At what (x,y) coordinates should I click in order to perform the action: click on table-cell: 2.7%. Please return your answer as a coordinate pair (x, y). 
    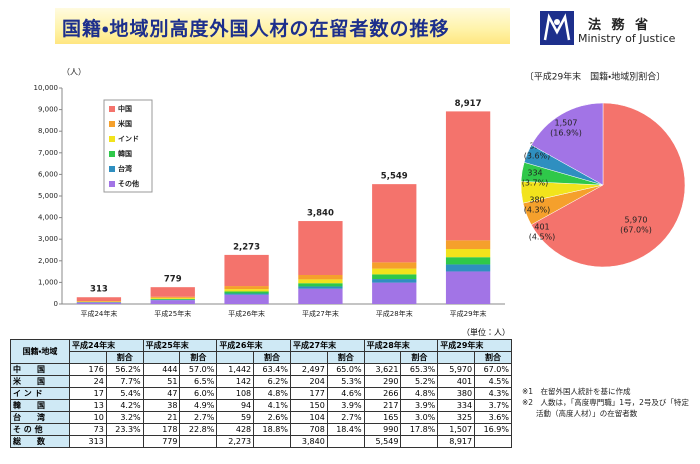
    Looking at the image, I should click on (198, 417).